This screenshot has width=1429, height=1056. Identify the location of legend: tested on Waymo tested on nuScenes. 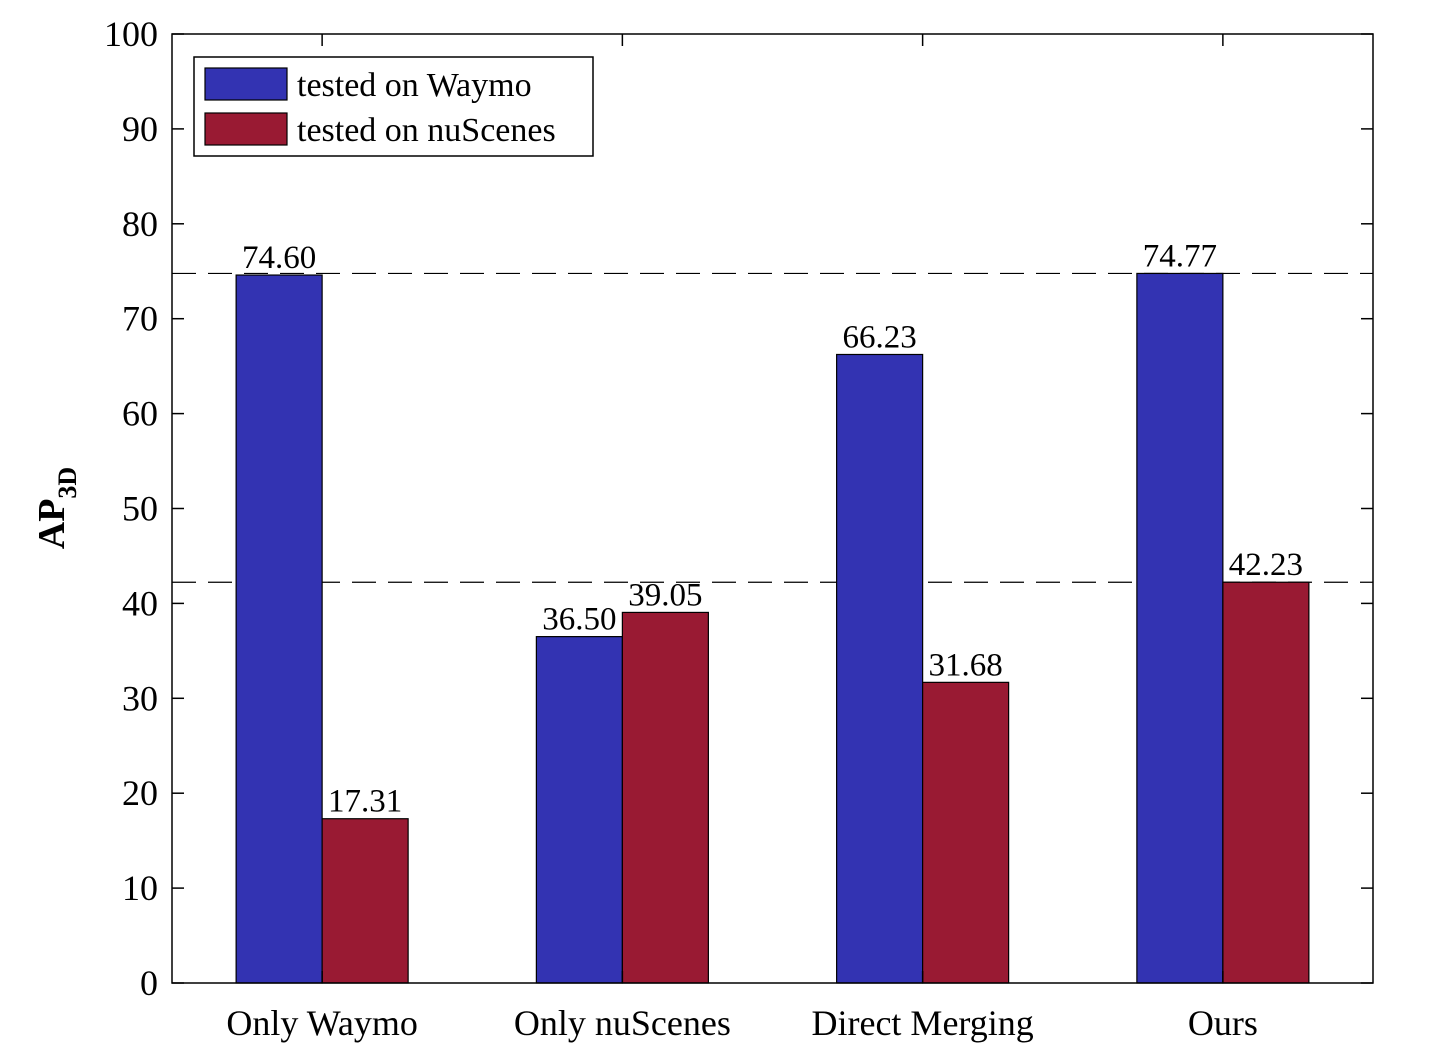
(393, 106).